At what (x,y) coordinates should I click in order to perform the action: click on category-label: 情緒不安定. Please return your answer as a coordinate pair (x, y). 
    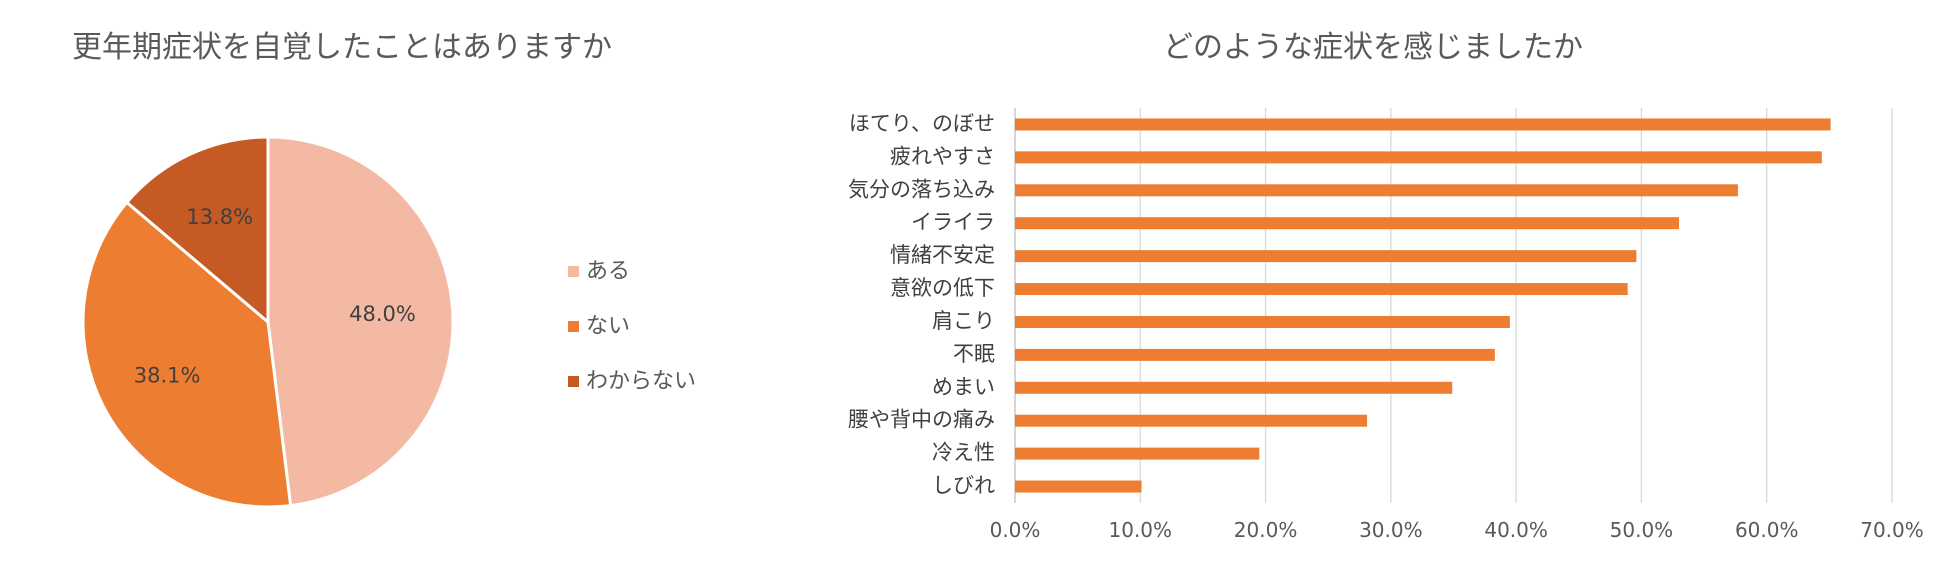
    Looking at the image, I should click on (942, 255).